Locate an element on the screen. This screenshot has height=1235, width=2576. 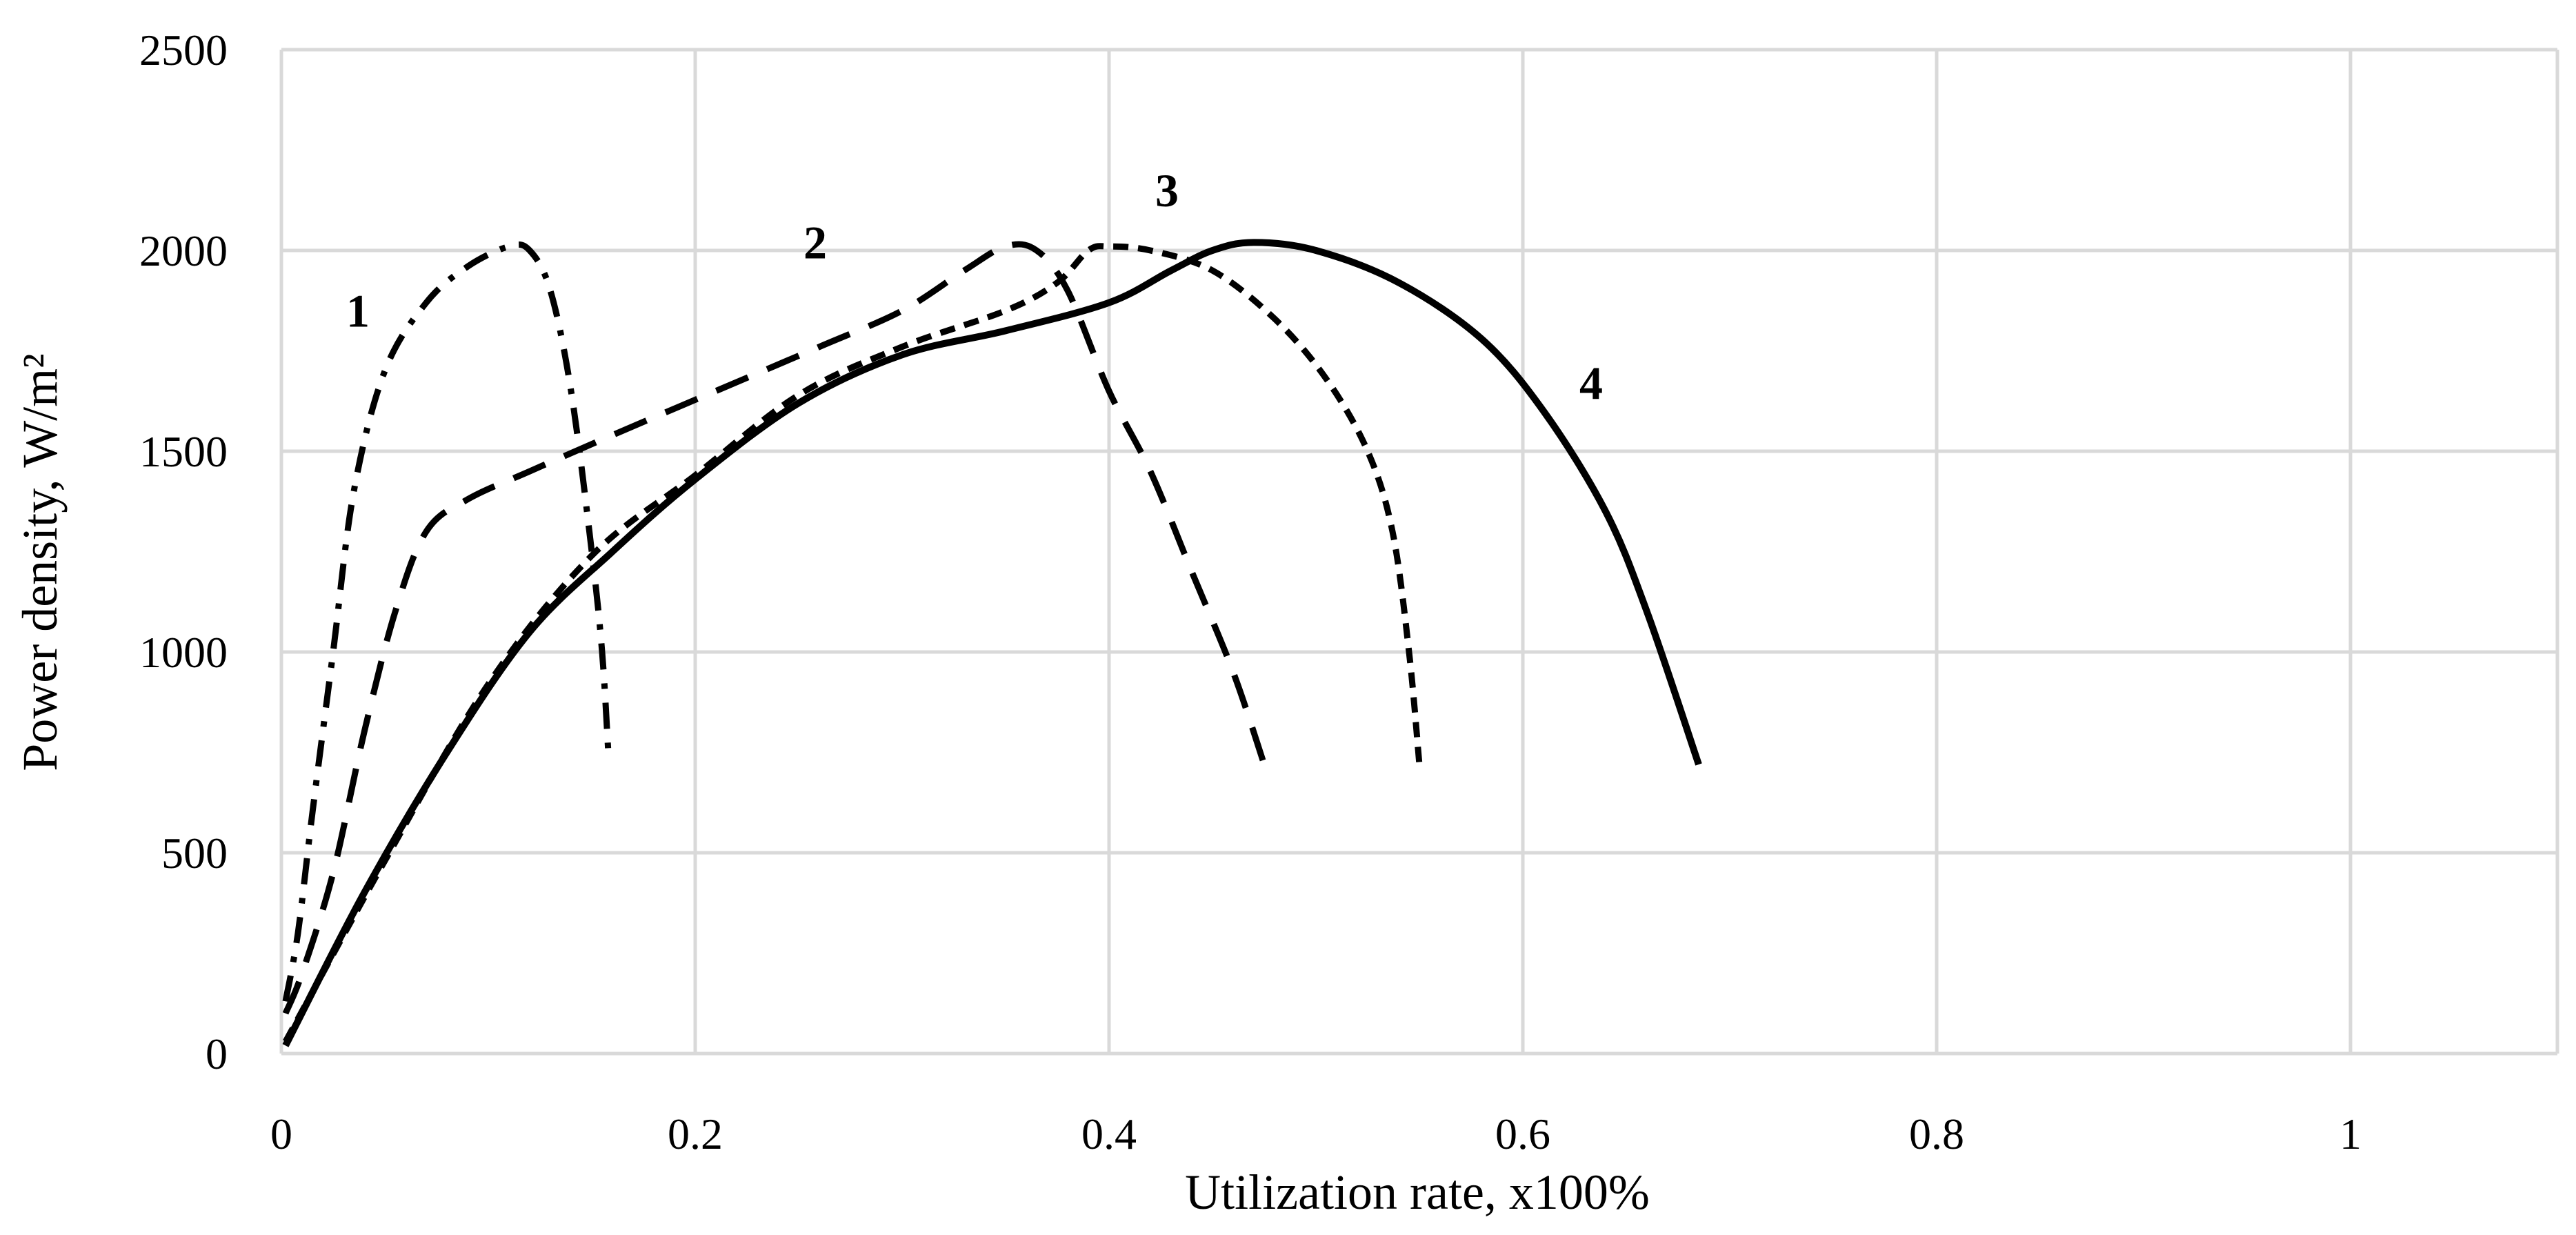
series-labels: 1 2 3 4 is located at coordinates (974, 286).